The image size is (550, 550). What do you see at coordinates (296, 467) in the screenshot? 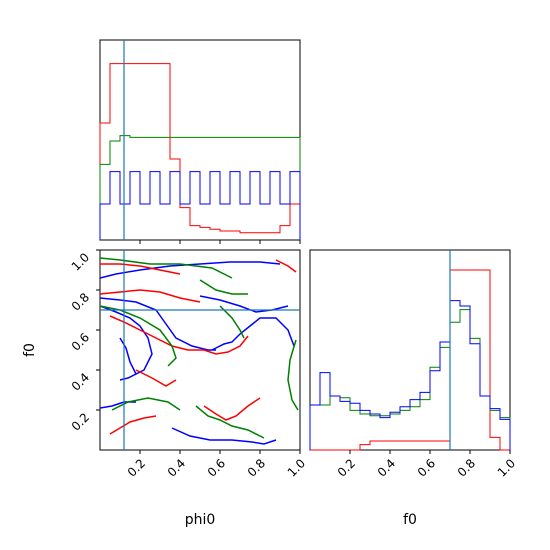
I see `contour-xtick-label: 1.0` at bounding box center [296, 467].